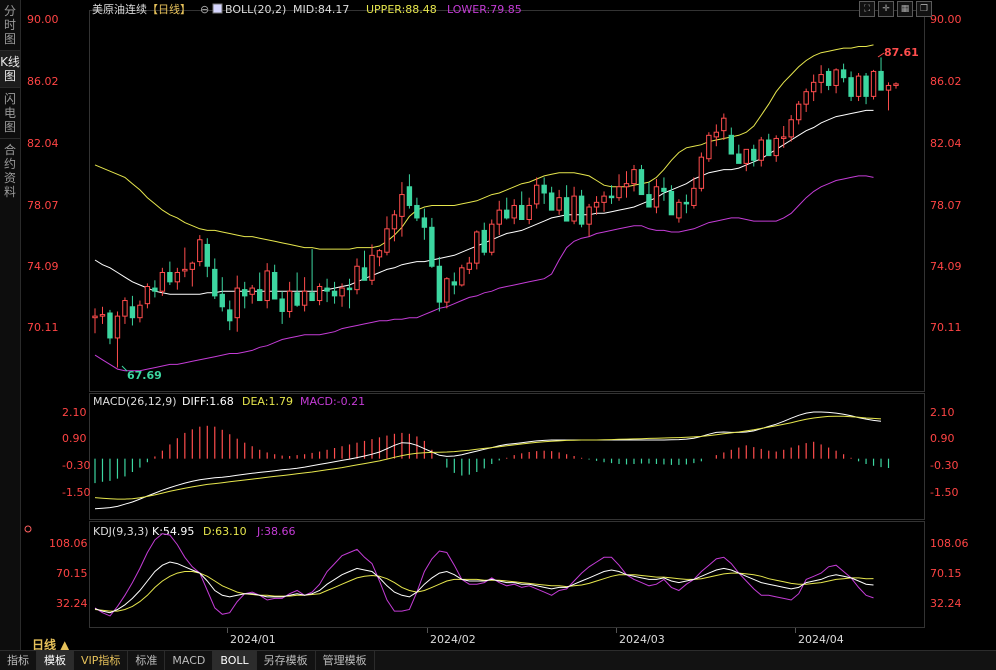 Image resolution: width=996 pixels, height=670 pixels. What do you see at coordinates (43, 19) in the screenshot?
I see `y-tick: 90.00` at bounding box center [43, 19].